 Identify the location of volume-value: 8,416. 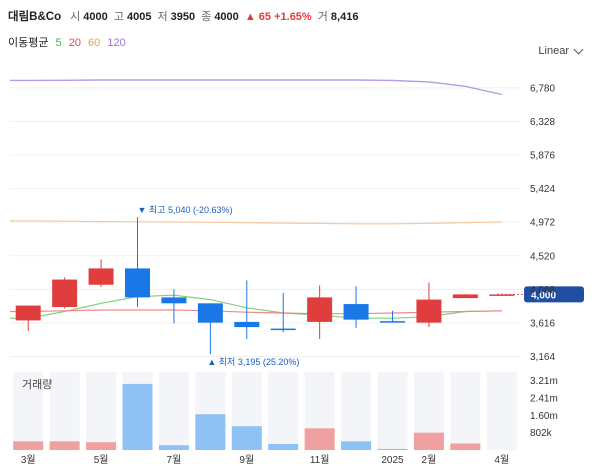
(344, 17).